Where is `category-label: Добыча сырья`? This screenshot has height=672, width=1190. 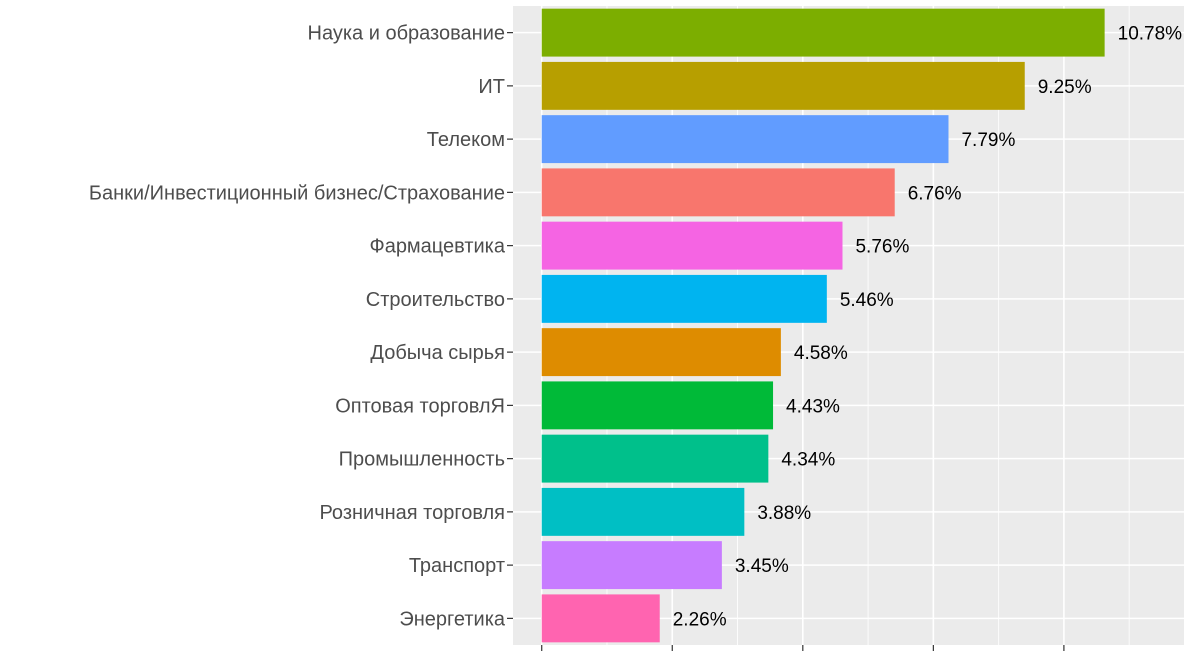 category-label: Добыча сырья is located at coordinates (437, 353).